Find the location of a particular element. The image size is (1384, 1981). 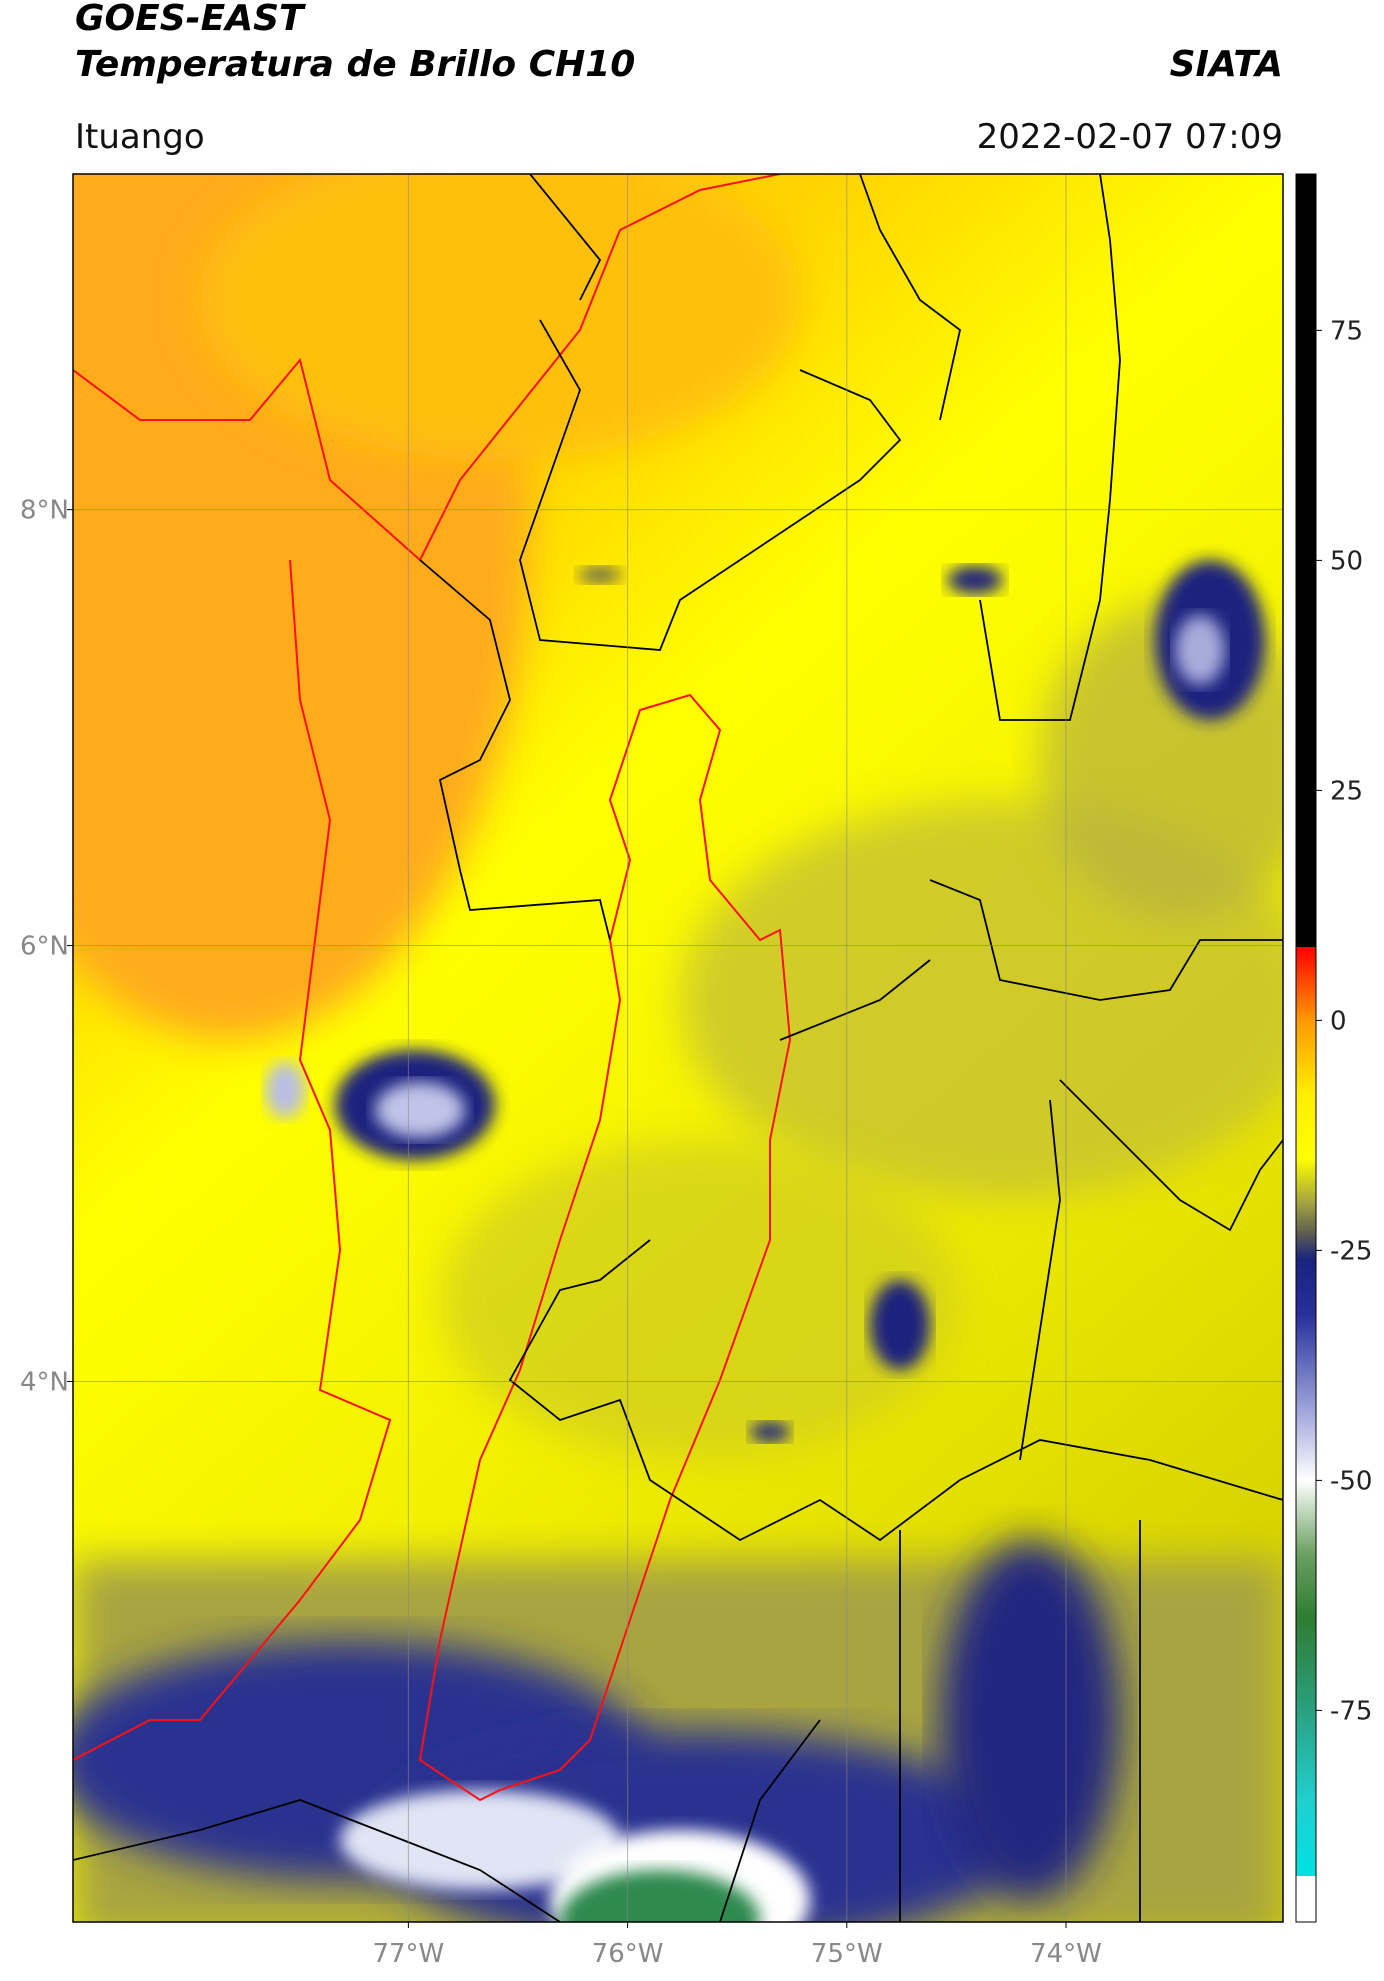

datetime: 2022-02-07 07:09 is located at coordinates (1130, 137).